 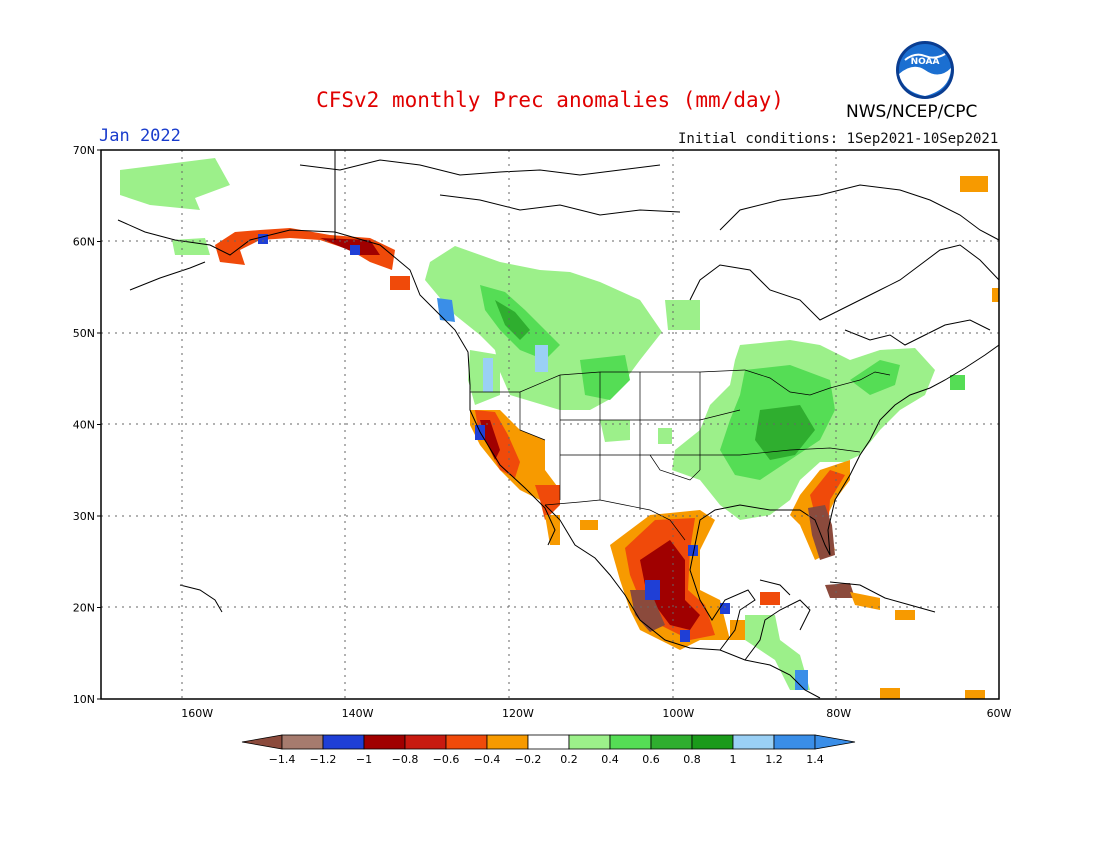 I want to click on lat-label: 40N, so click(x=84, y=425).